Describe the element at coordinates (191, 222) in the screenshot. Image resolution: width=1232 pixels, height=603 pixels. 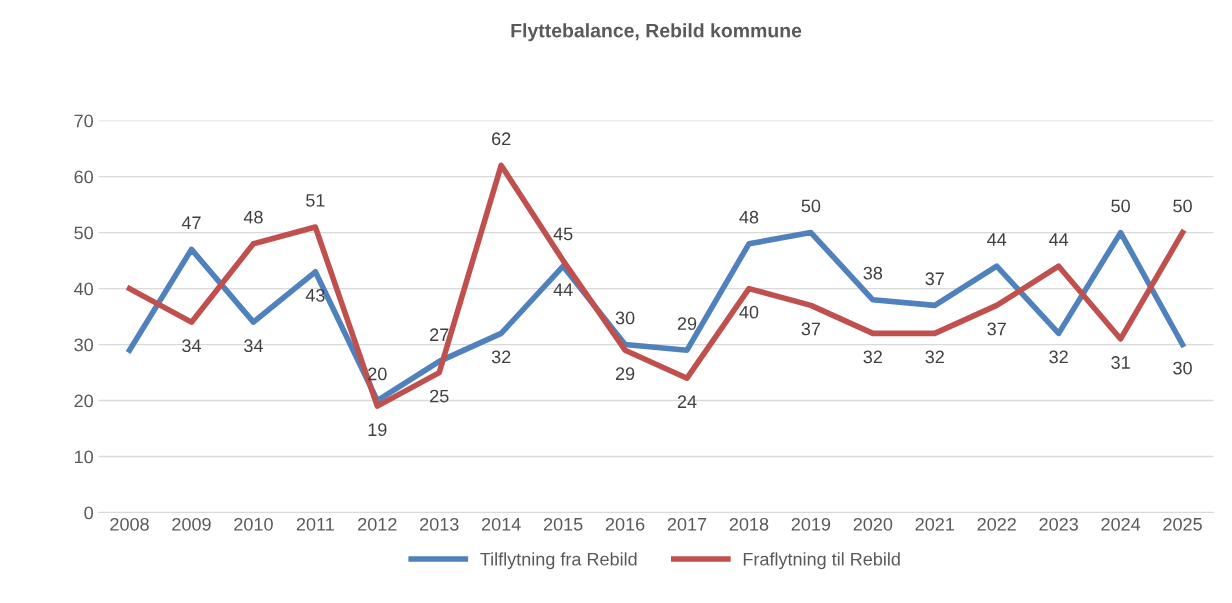
I see `data-label: 47` at that location.